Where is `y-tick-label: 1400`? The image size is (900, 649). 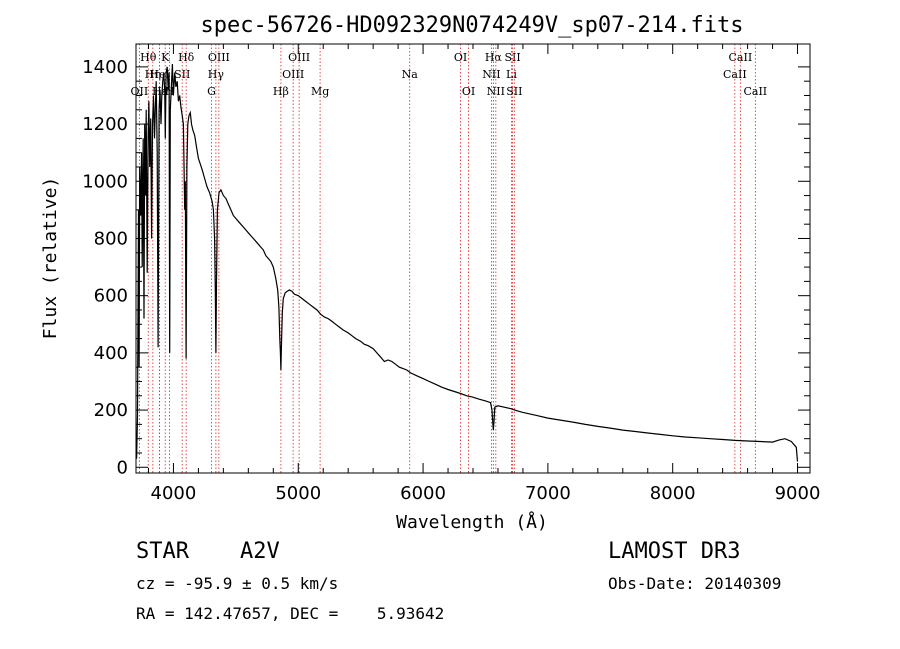 y-tick-label: 1400 is located at coordinates (105, 67).